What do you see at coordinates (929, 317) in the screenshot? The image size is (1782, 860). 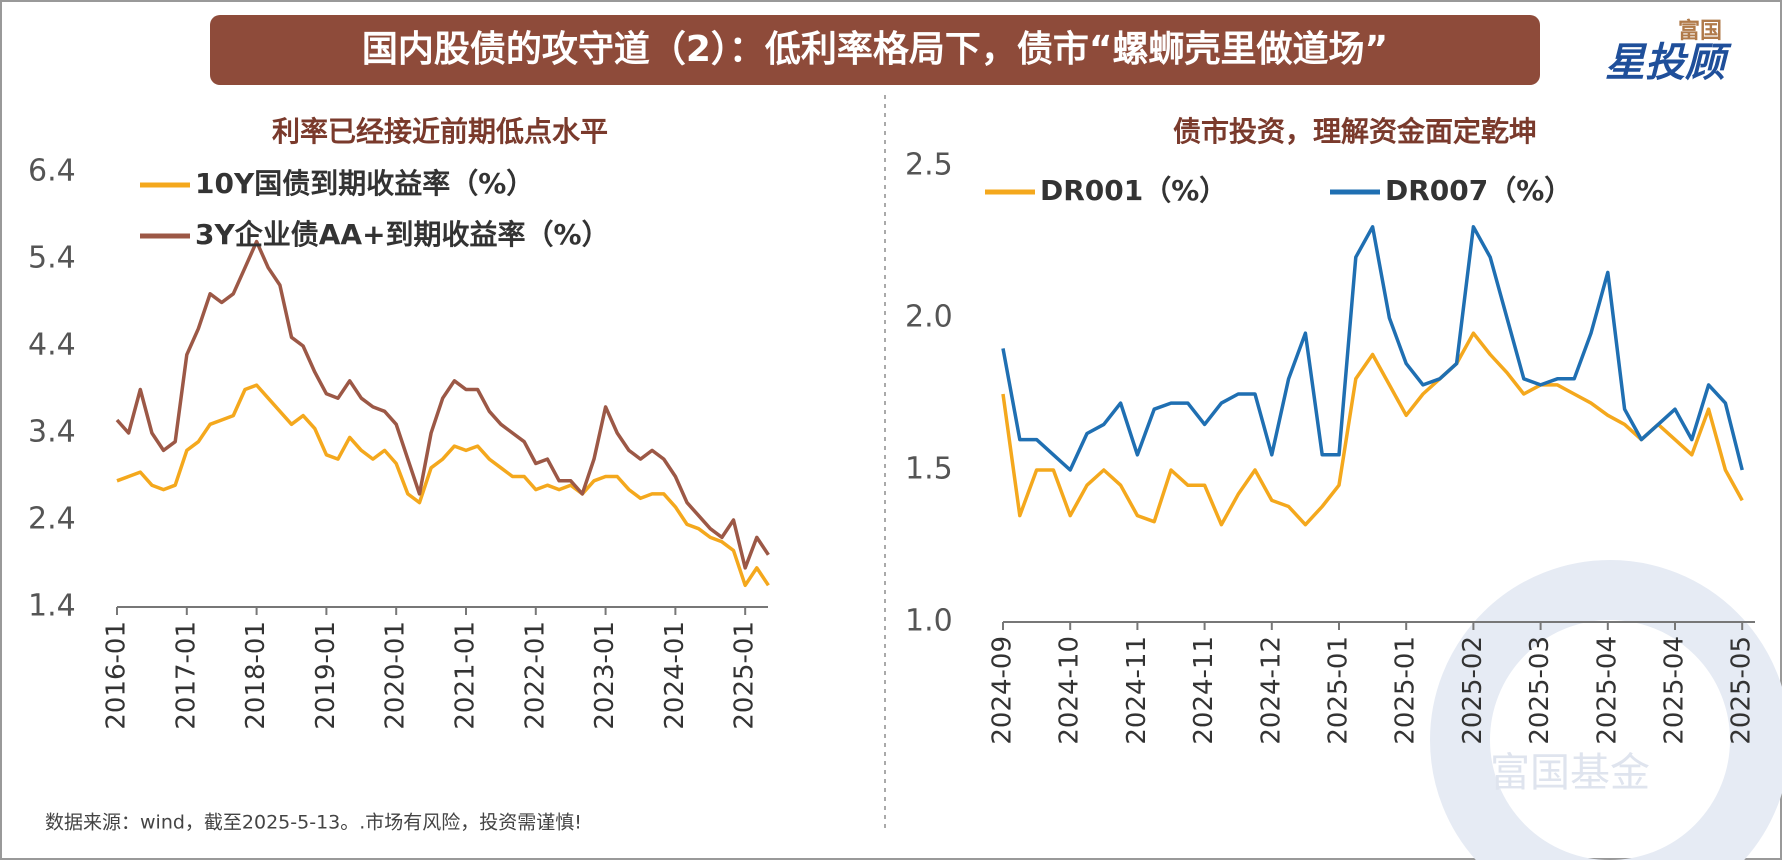 I see `y-tick-label: 2.0` at bounding box center [929, 317].